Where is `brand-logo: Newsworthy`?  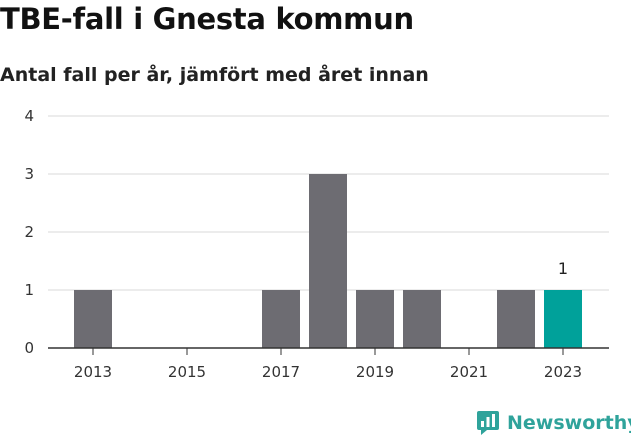
brand-logo: Newsworthy is located at coordinates (553, 423).